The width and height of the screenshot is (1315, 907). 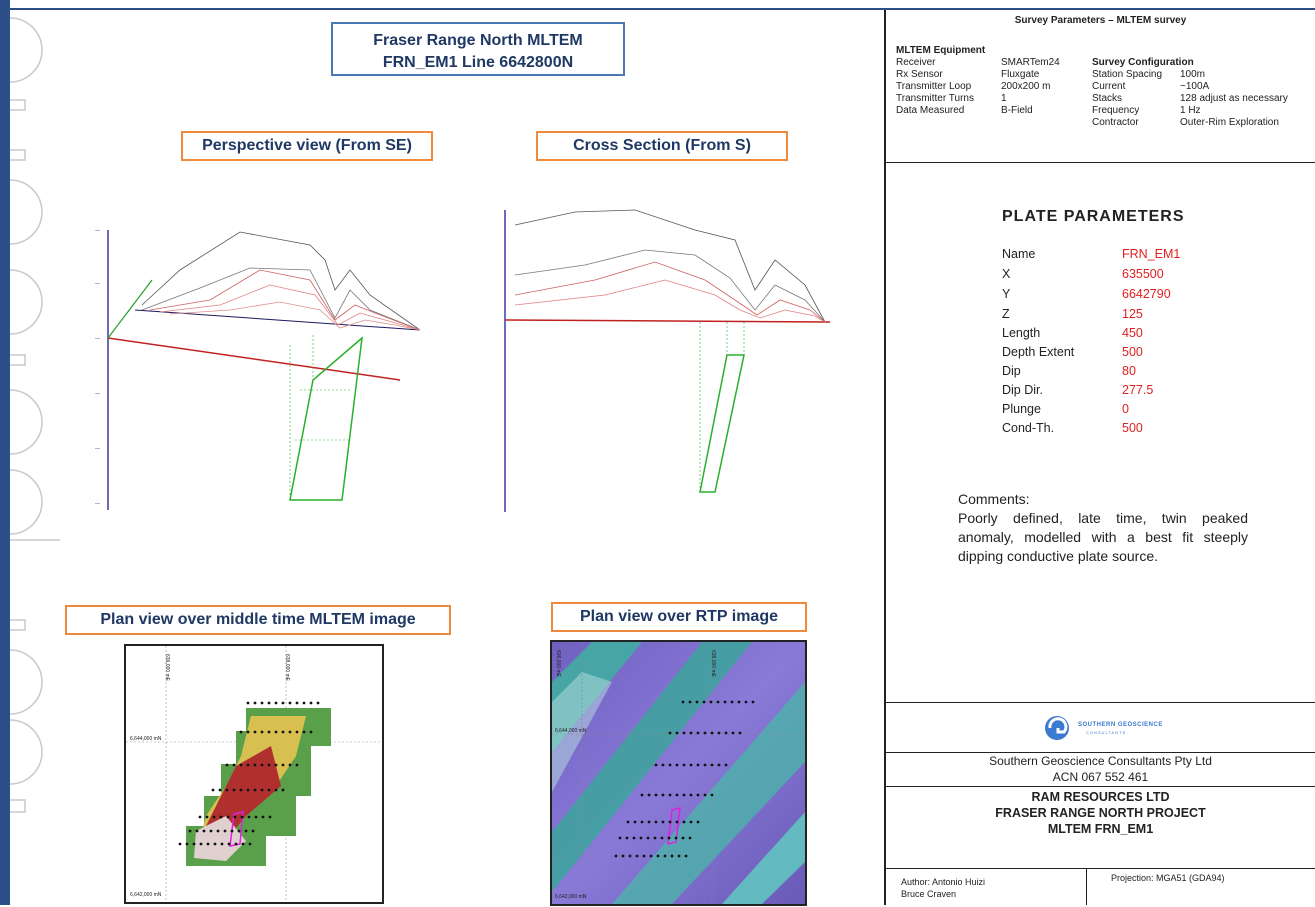 I want to click on plate-param-label: Dip Dir., so click(x=1022, y=390).